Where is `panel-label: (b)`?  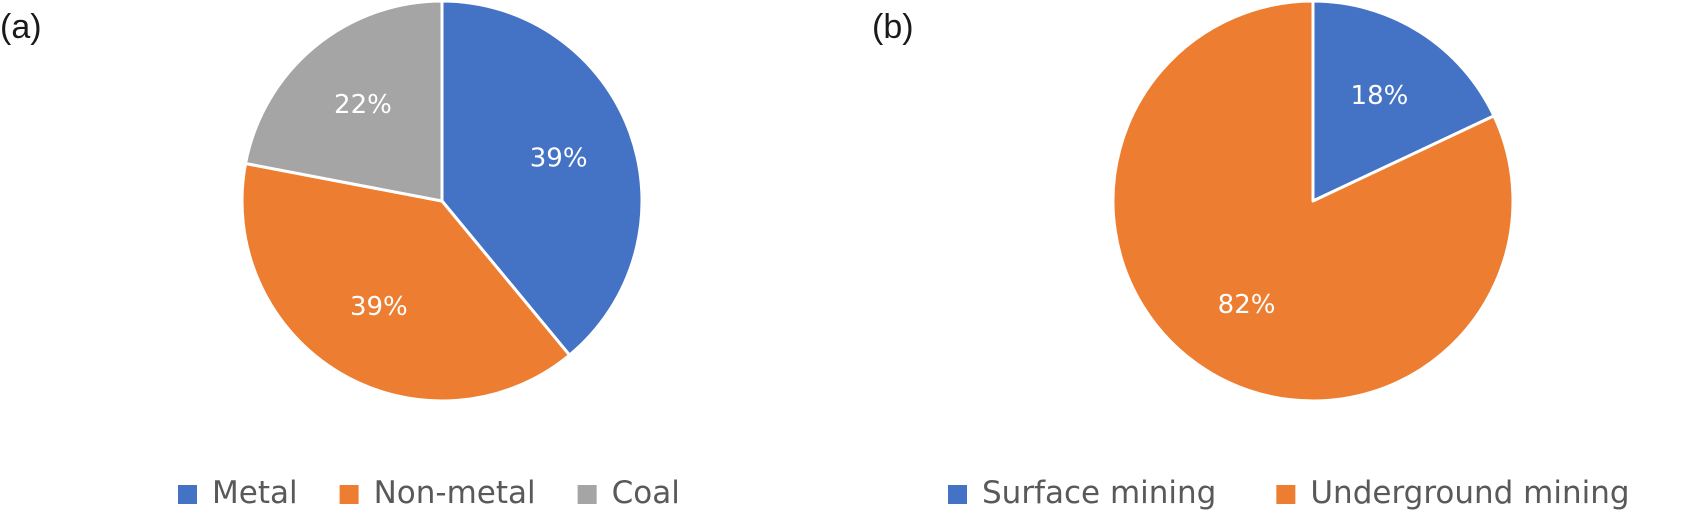 panel-label: (b) is located at coordinates (893, 27).